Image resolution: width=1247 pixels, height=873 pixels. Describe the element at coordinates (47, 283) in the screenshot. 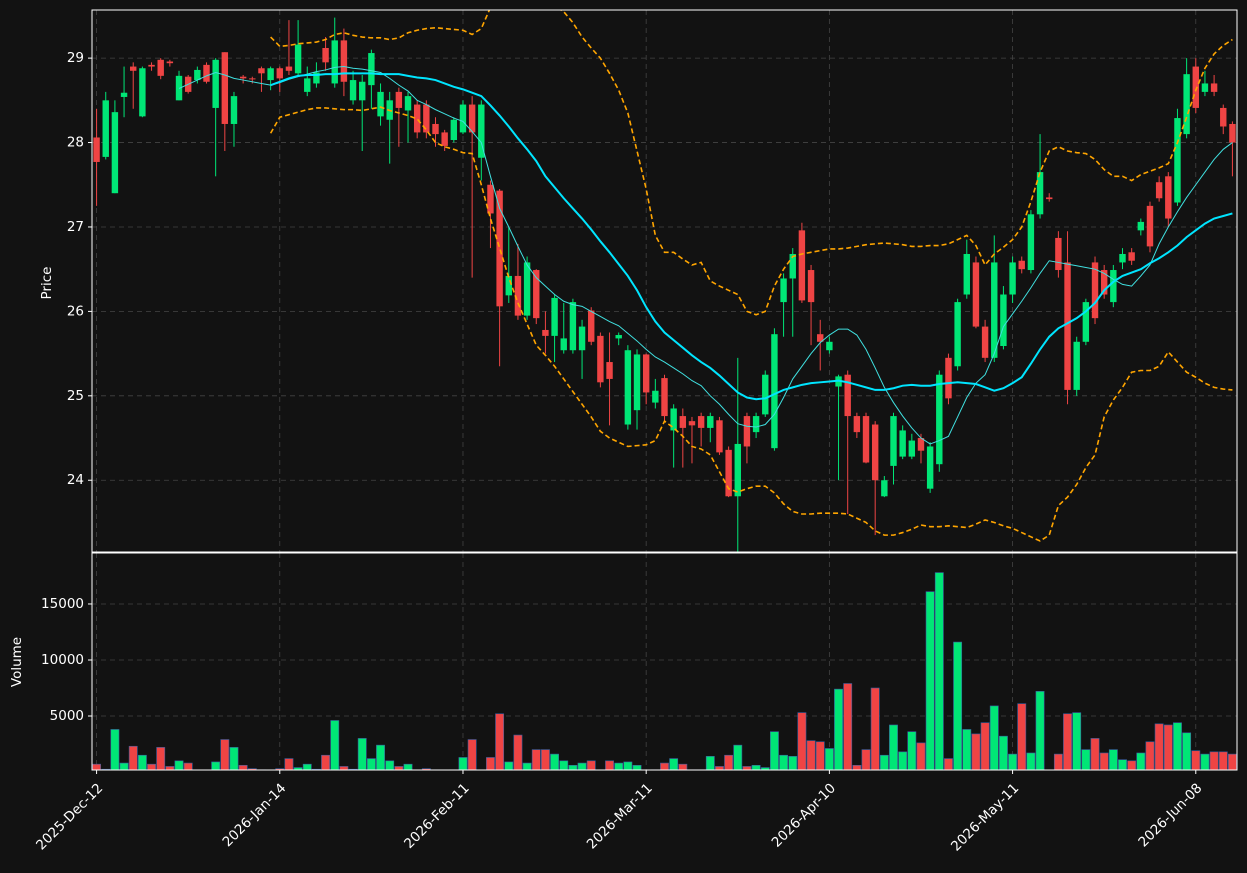

I see `price-axis-label: Price` at that location.